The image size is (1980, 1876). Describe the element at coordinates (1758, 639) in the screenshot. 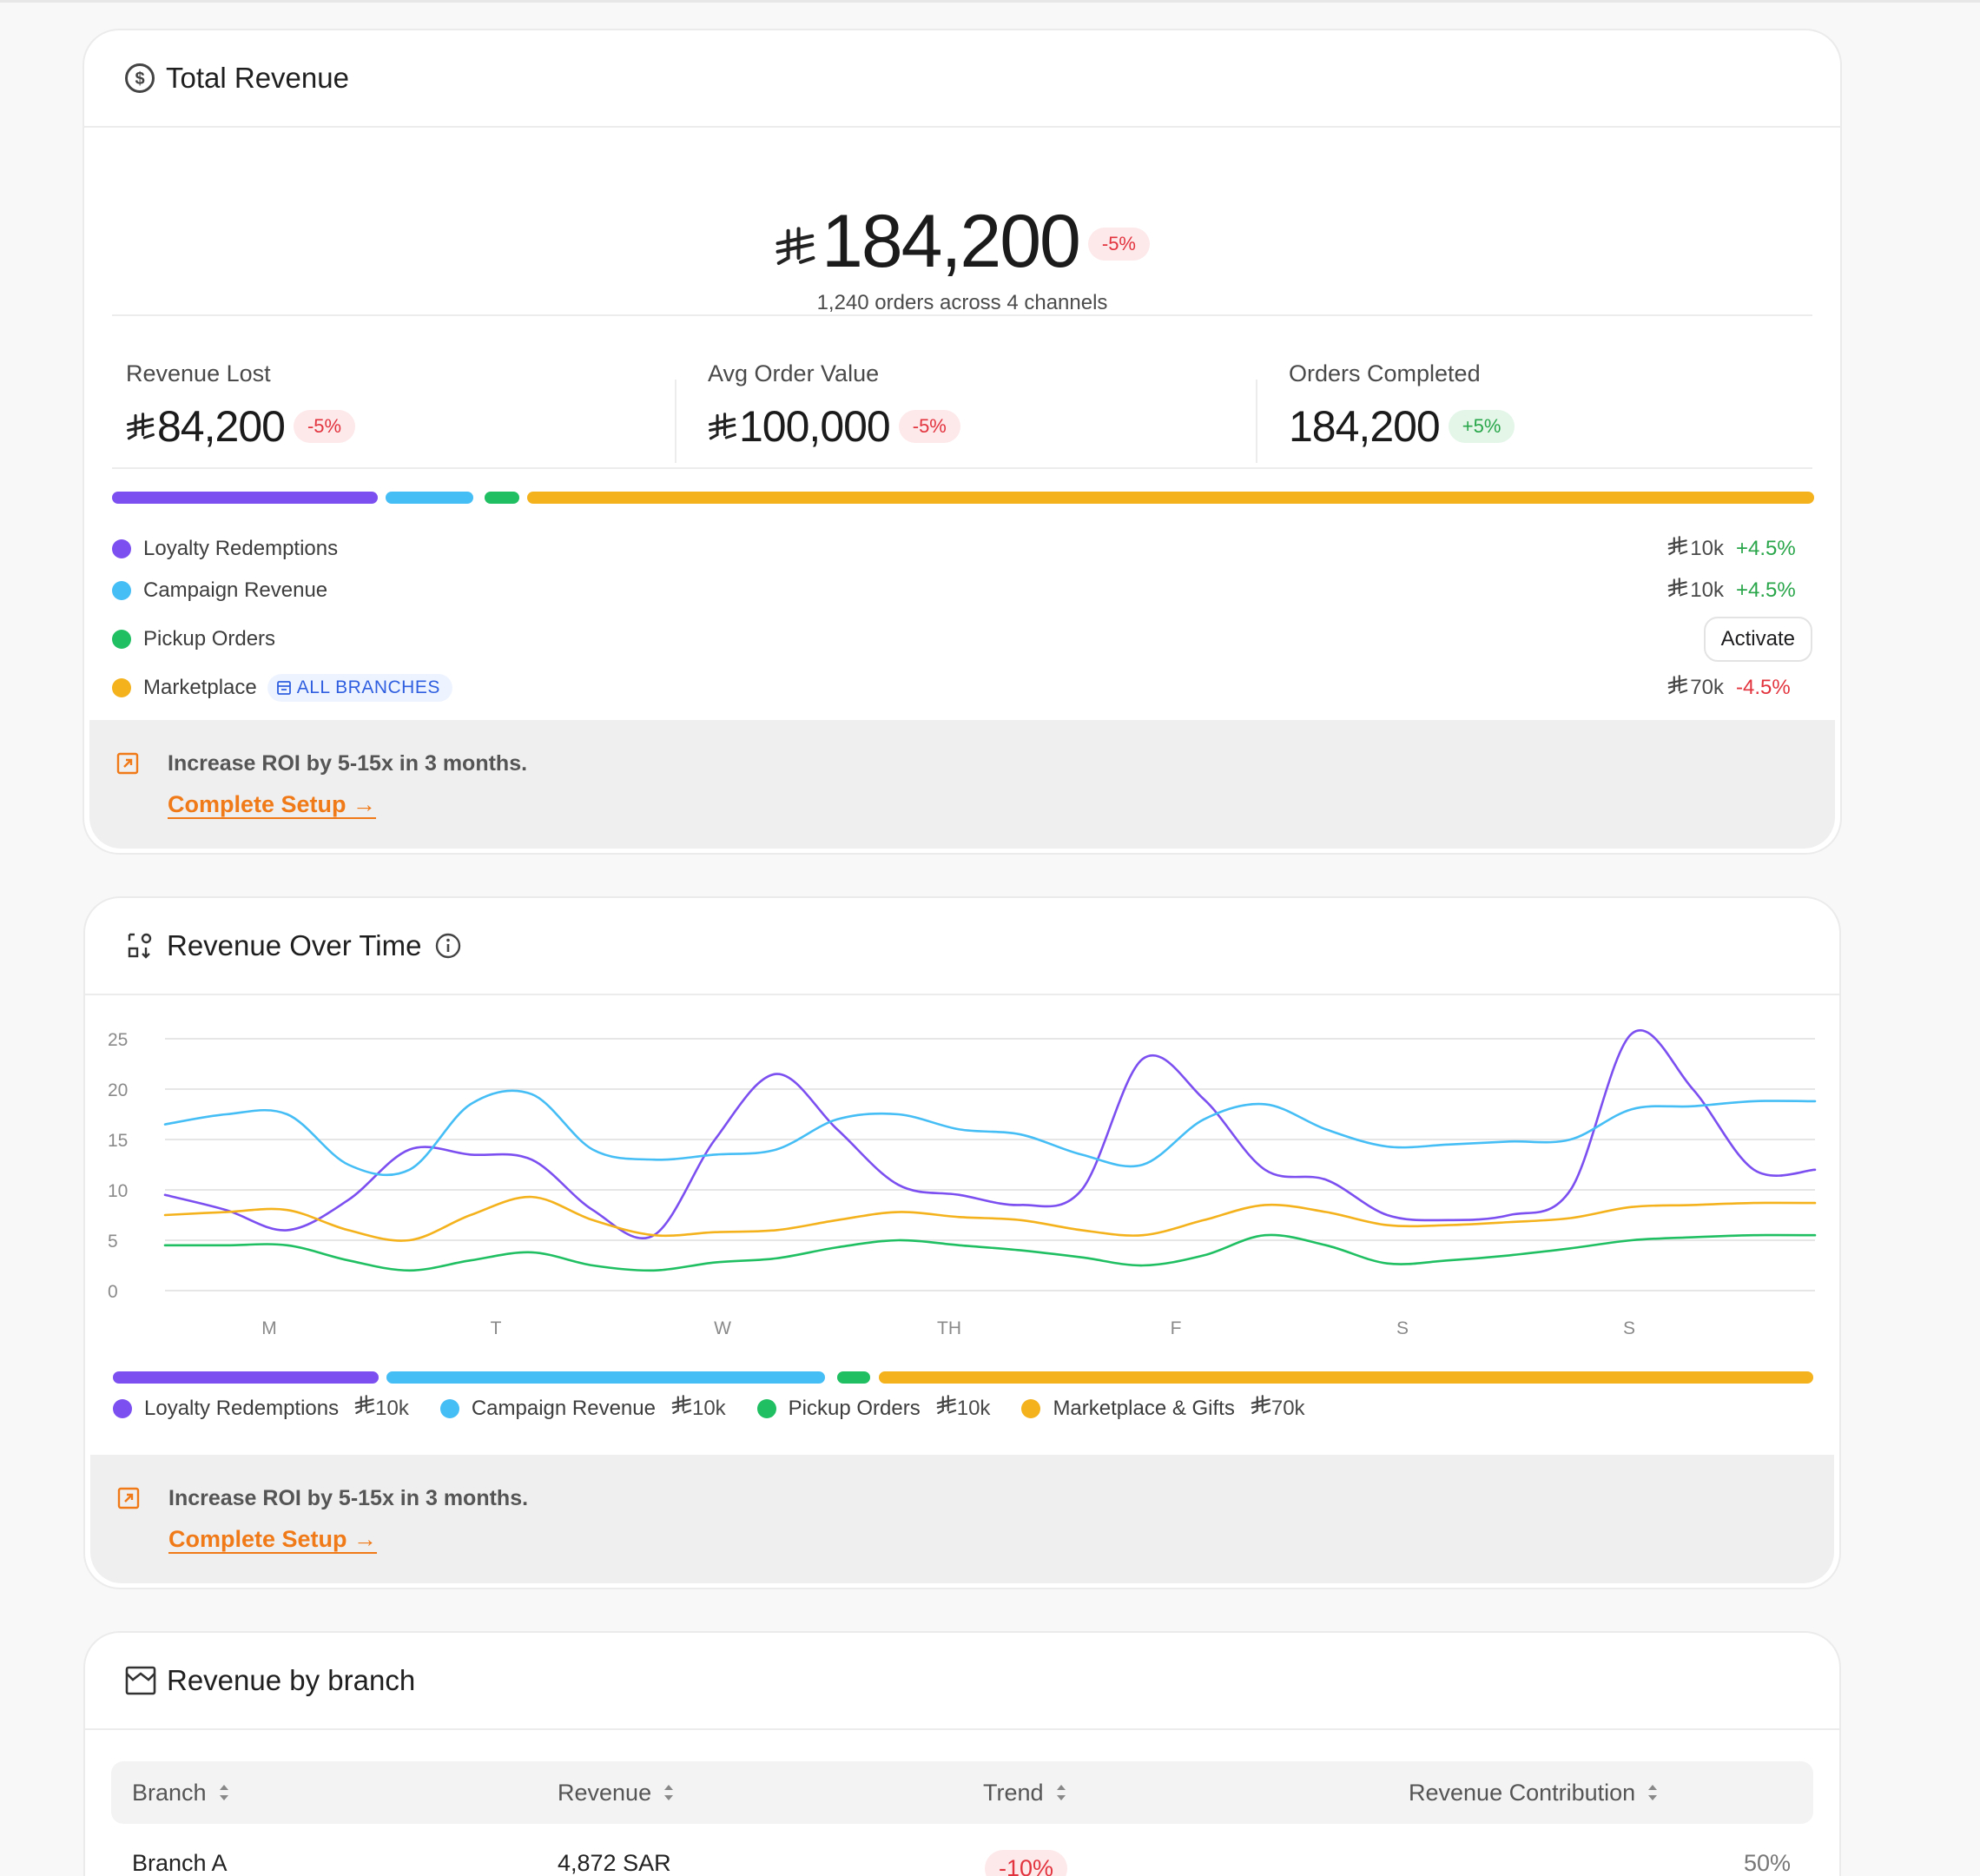

I see `activate-button: Activate` at that location.